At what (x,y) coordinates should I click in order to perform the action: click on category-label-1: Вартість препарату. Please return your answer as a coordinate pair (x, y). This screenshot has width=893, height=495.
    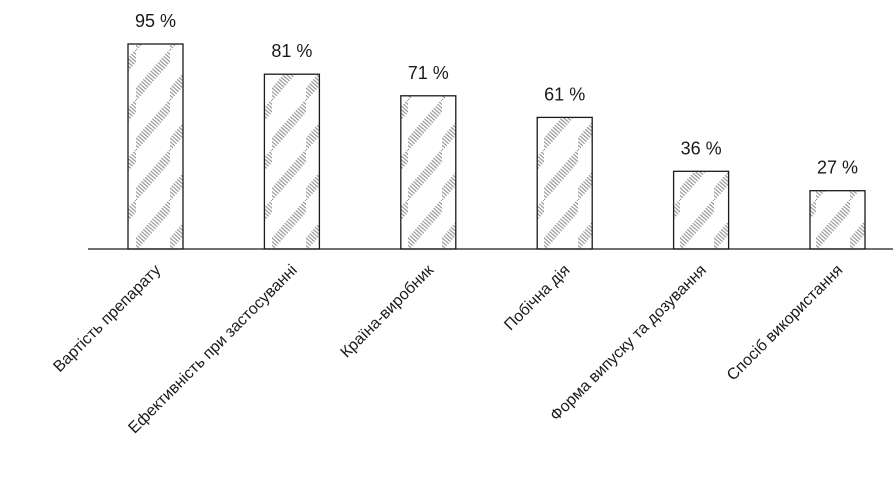
    Looking at the image, I should click on (107, 319).